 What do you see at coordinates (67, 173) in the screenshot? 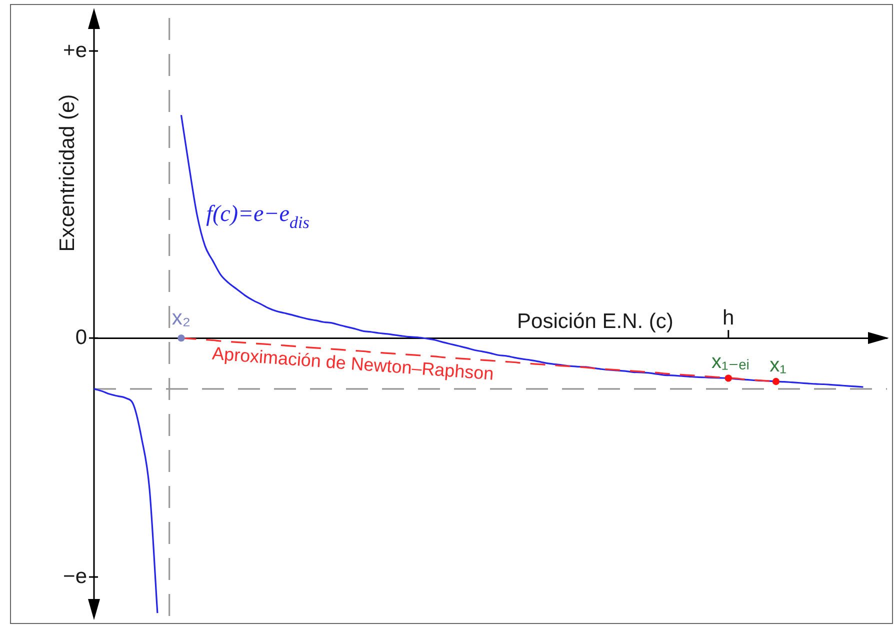
I see `y-axis-title: Excentricidad (e)` at bounding box center [67, 173].